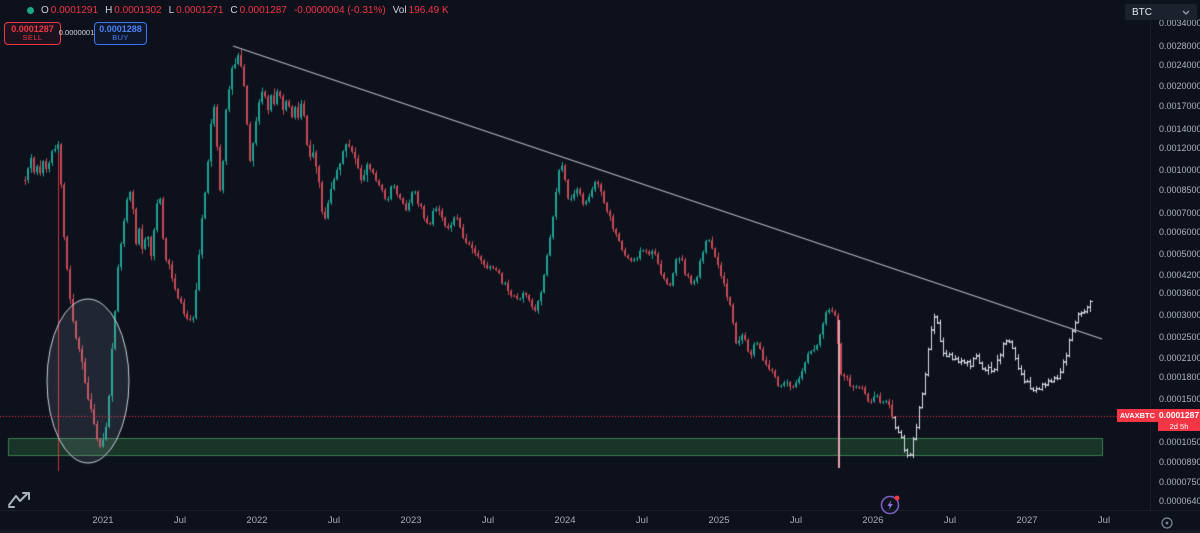 The image size is (1200, 533). I want to click on price-tick: 0.0007000, so click(1179, 212).